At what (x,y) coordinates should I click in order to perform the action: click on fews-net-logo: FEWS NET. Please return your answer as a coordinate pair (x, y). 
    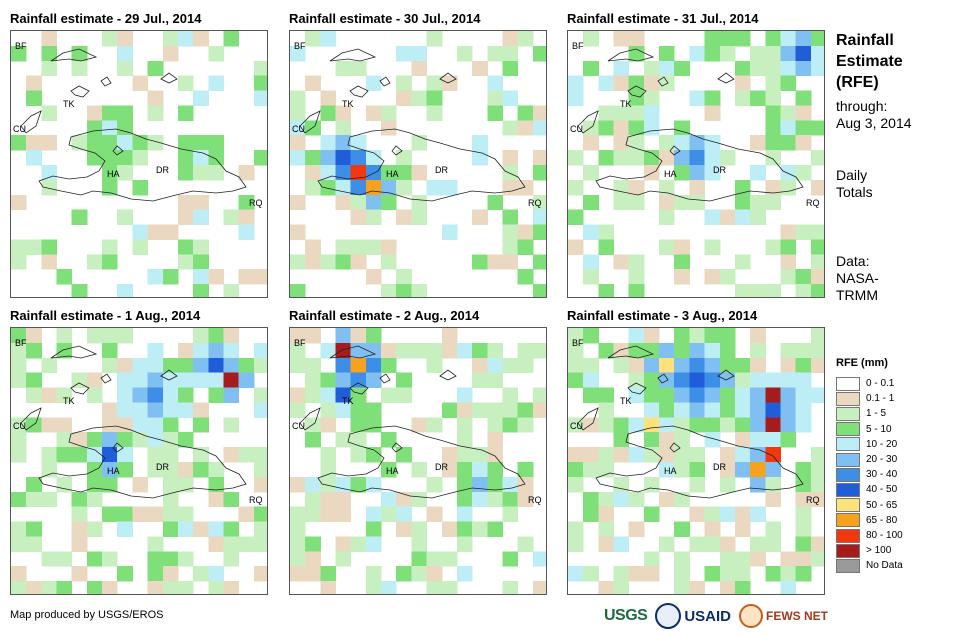
    Looking at the image, I should click on (783, 616).